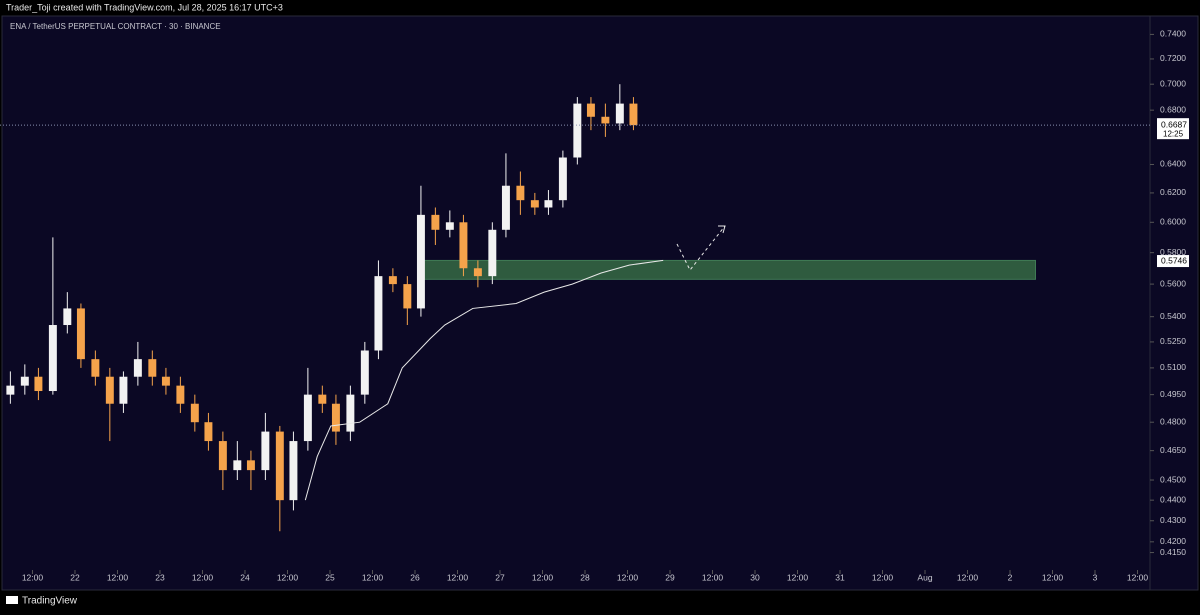  Describe the element at coordinates (1173, 541) in the screenshot. I see `y-tick-label: 0.4200` at that location.